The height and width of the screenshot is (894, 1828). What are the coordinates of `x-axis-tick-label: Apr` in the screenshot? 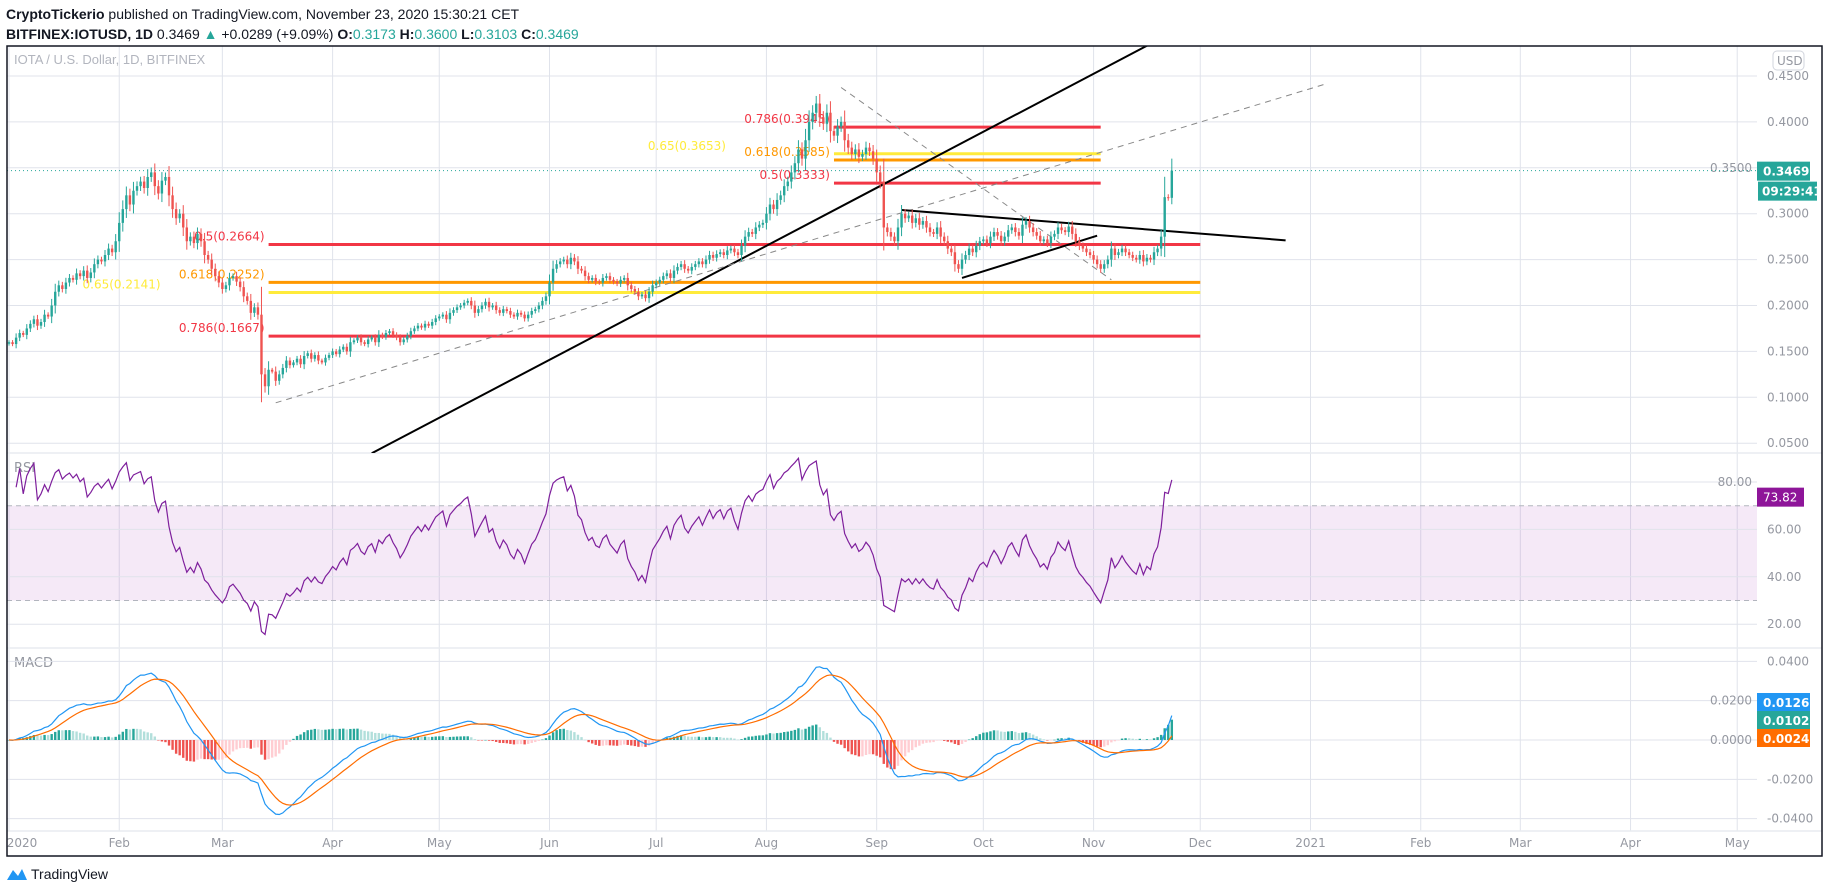 It's located at (1630, 843).